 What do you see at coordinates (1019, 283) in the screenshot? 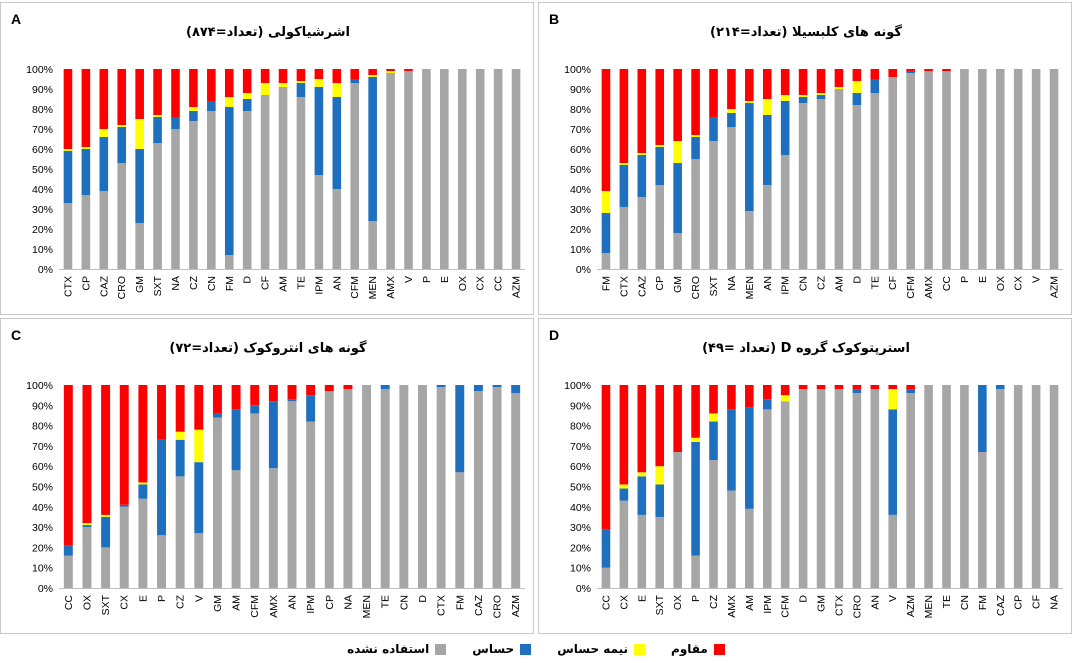
I see `x-tick-label: CX` at bounding box center [1019, 283].